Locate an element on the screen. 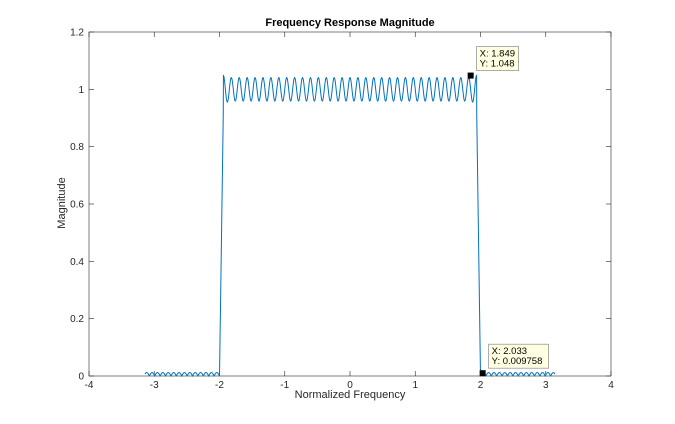 The image size is (675, 424). y-tick-label: 0 is located at coordinates (81, 377).